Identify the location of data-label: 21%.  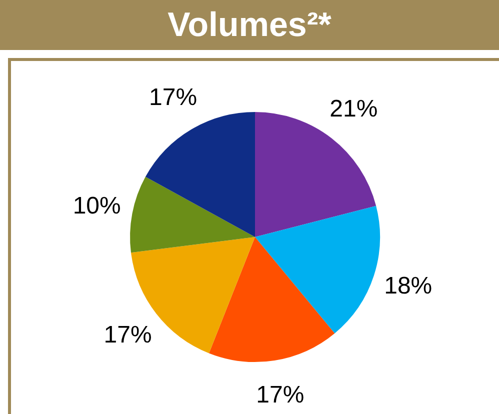
(354, 108).